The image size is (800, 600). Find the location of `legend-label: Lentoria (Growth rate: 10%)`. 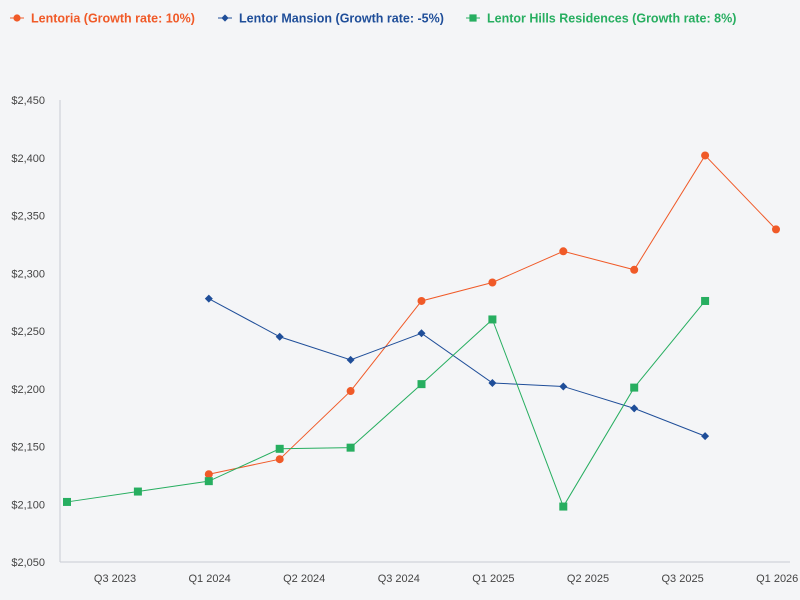

legend-label: Lentoria (Growth rate: 10%) is located at coordinates (113, 19).